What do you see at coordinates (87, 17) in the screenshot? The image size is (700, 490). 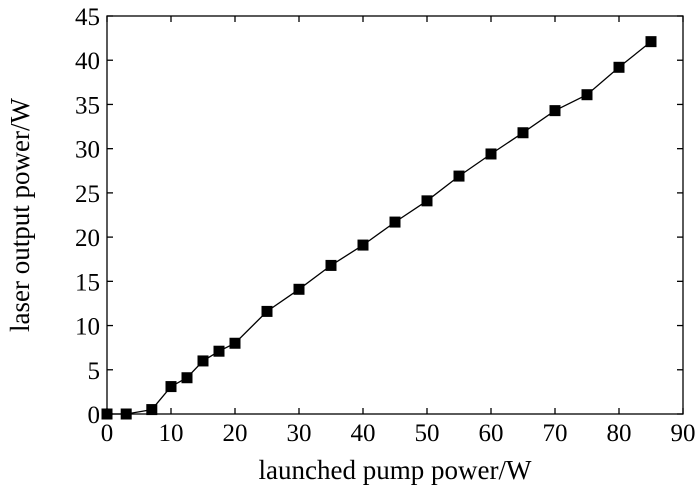 I see `y-tick-label: 45` at bounding box center [87, 17].